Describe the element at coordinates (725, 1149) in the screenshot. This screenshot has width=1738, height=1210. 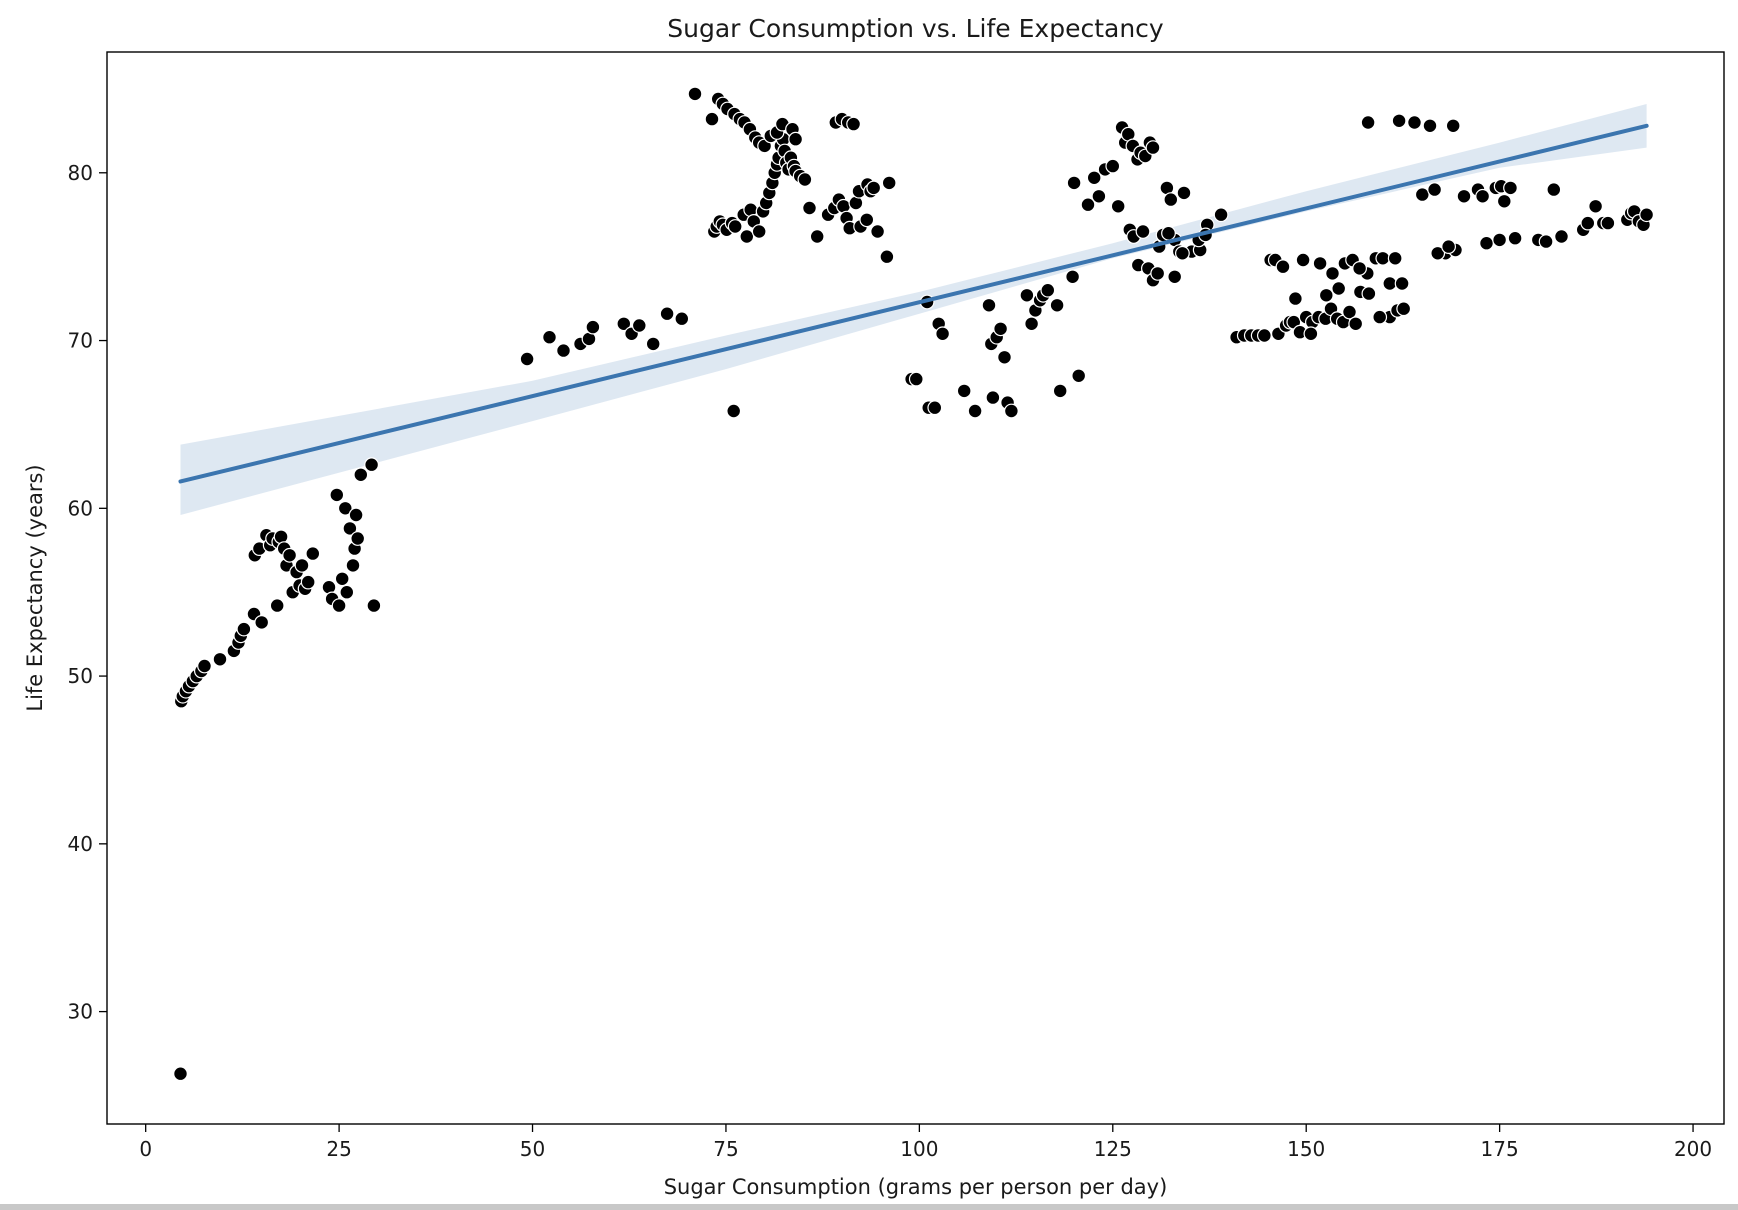
I see `x-tick-label: 75` at that location.